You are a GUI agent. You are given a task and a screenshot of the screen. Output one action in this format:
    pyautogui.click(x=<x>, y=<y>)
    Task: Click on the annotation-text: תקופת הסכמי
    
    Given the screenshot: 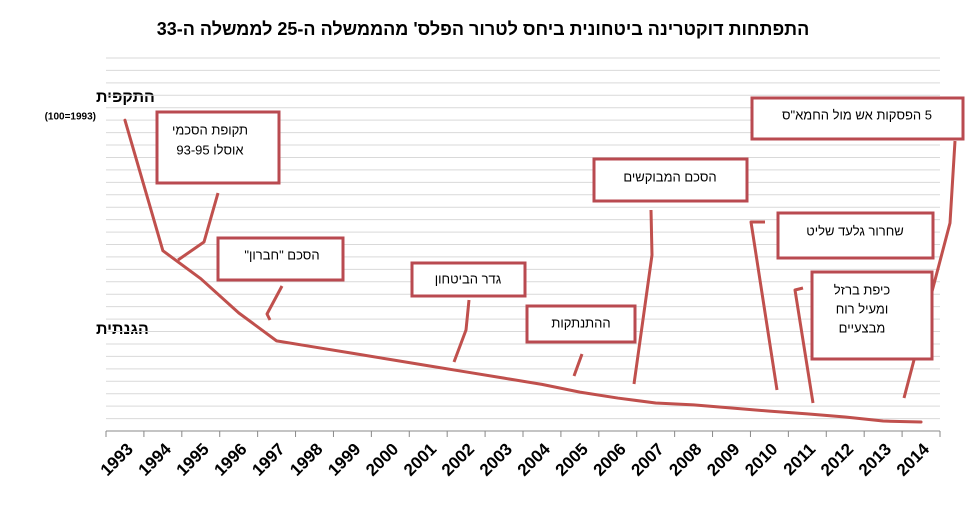 What is the action you would take?
    pyautogui.click(x=210, y=129)
    